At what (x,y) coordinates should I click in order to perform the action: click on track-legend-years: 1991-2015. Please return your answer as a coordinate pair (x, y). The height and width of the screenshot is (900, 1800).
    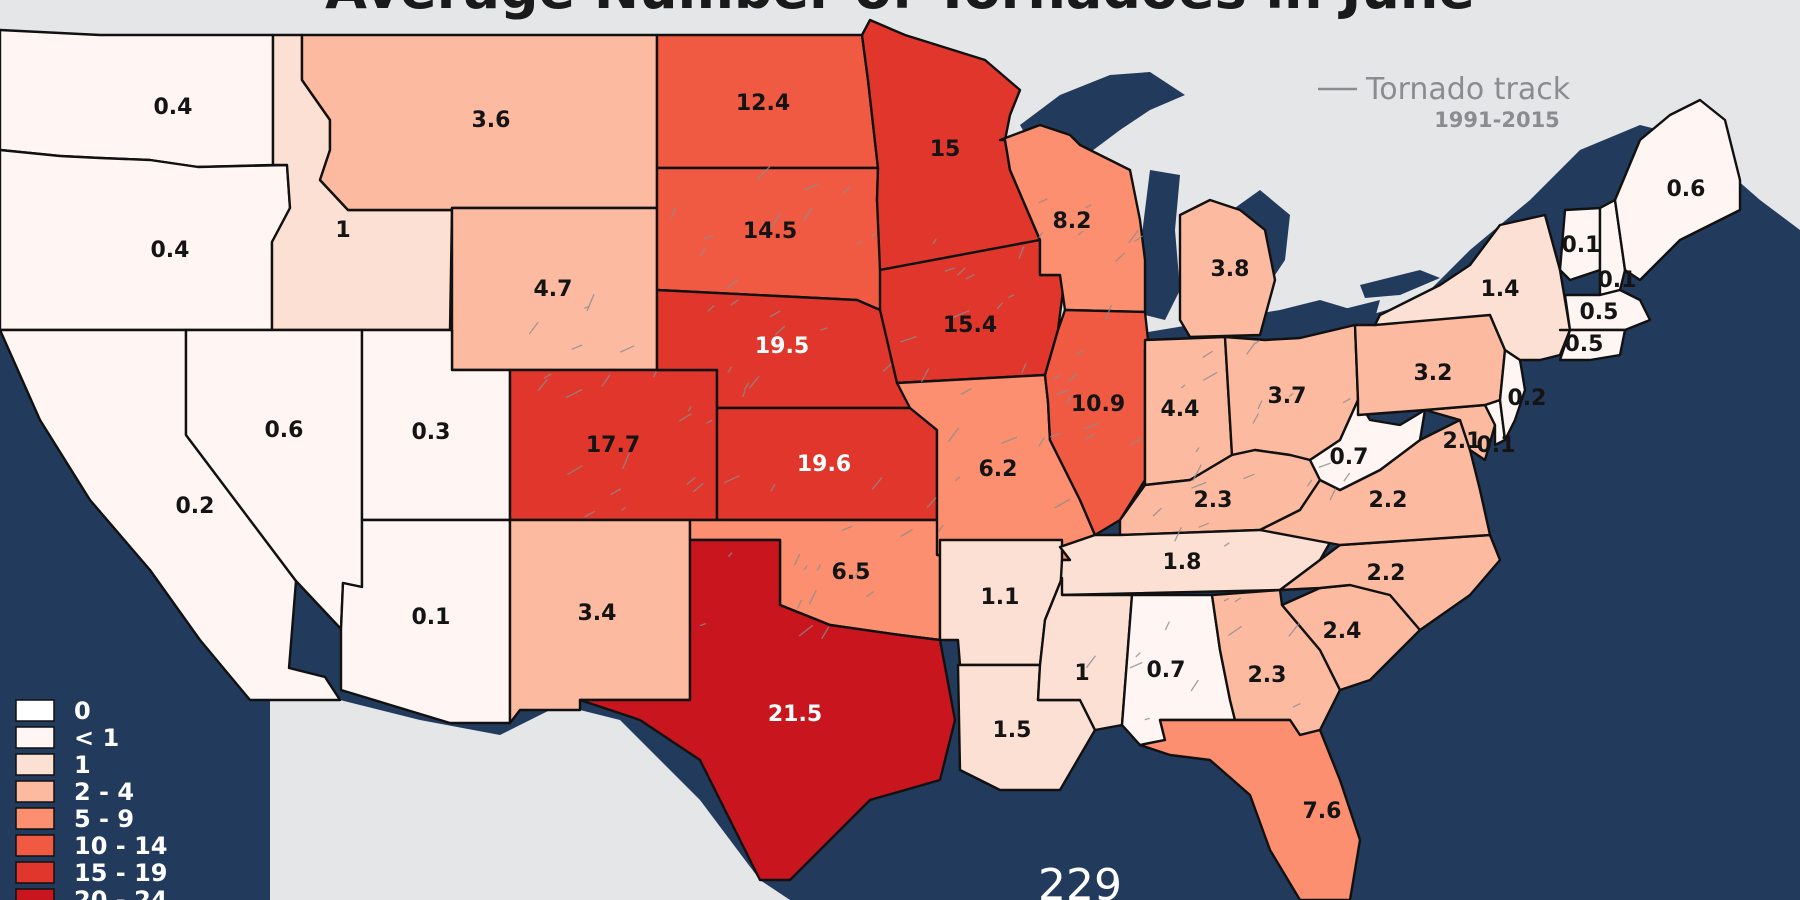
    Looking at the image, I should click on (1497, 120).